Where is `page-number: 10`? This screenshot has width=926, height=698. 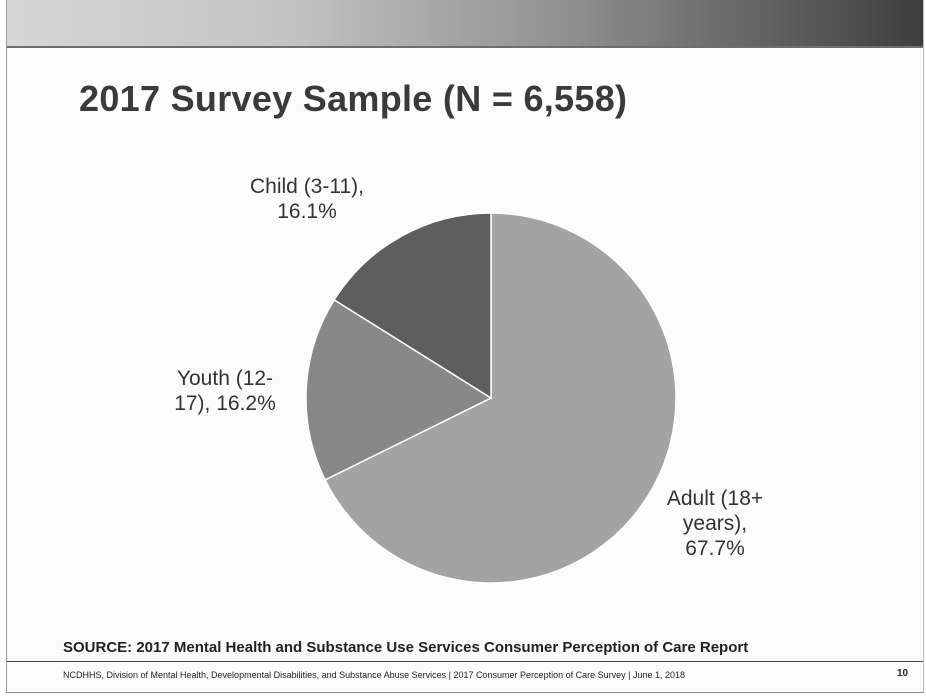
page-number: 10 is located at coordinates (903, 673).